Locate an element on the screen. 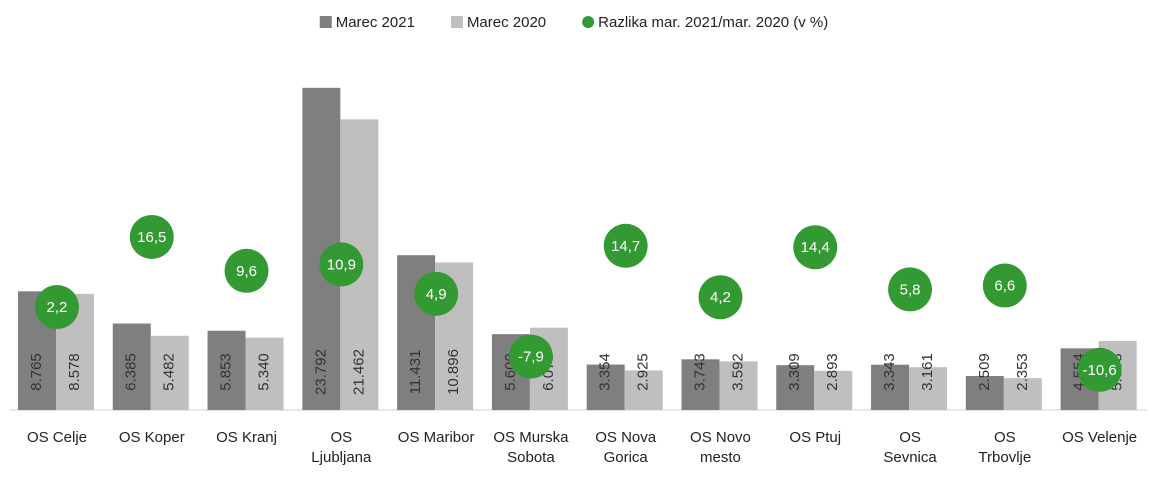 This screenshot has width=1149, height=478. bar-label: 3.743 is located at coordinates (699, 372).